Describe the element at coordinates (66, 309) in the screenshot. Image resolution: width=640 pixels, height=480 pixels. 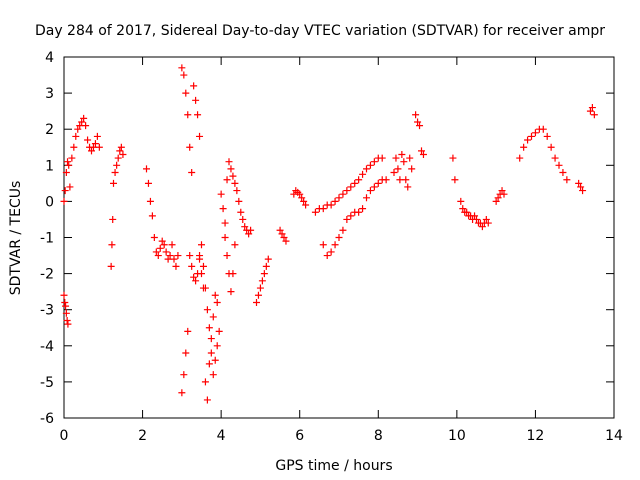
I see `series-A-dip` at that location.